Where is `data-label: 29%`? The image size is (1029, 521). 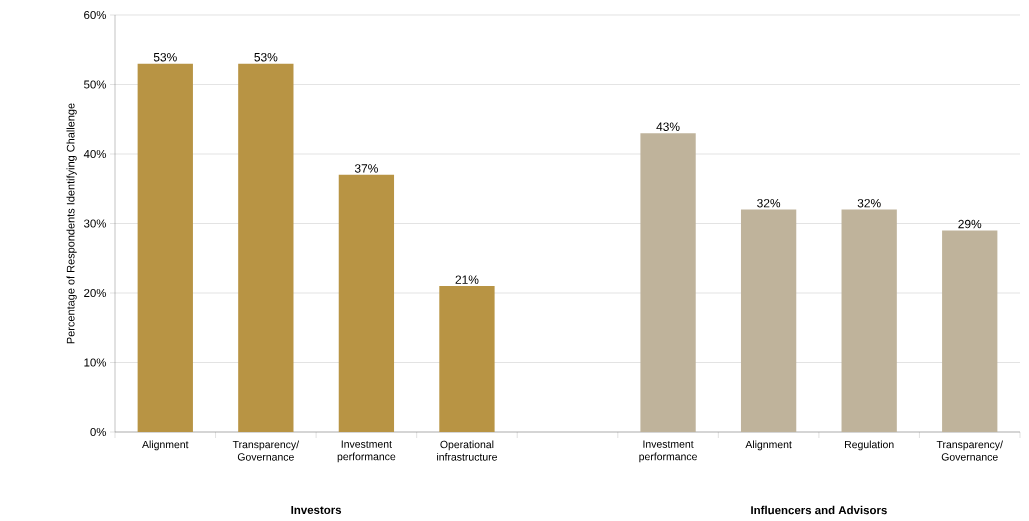 data-label: 29% is located at coordinates (970, 224).